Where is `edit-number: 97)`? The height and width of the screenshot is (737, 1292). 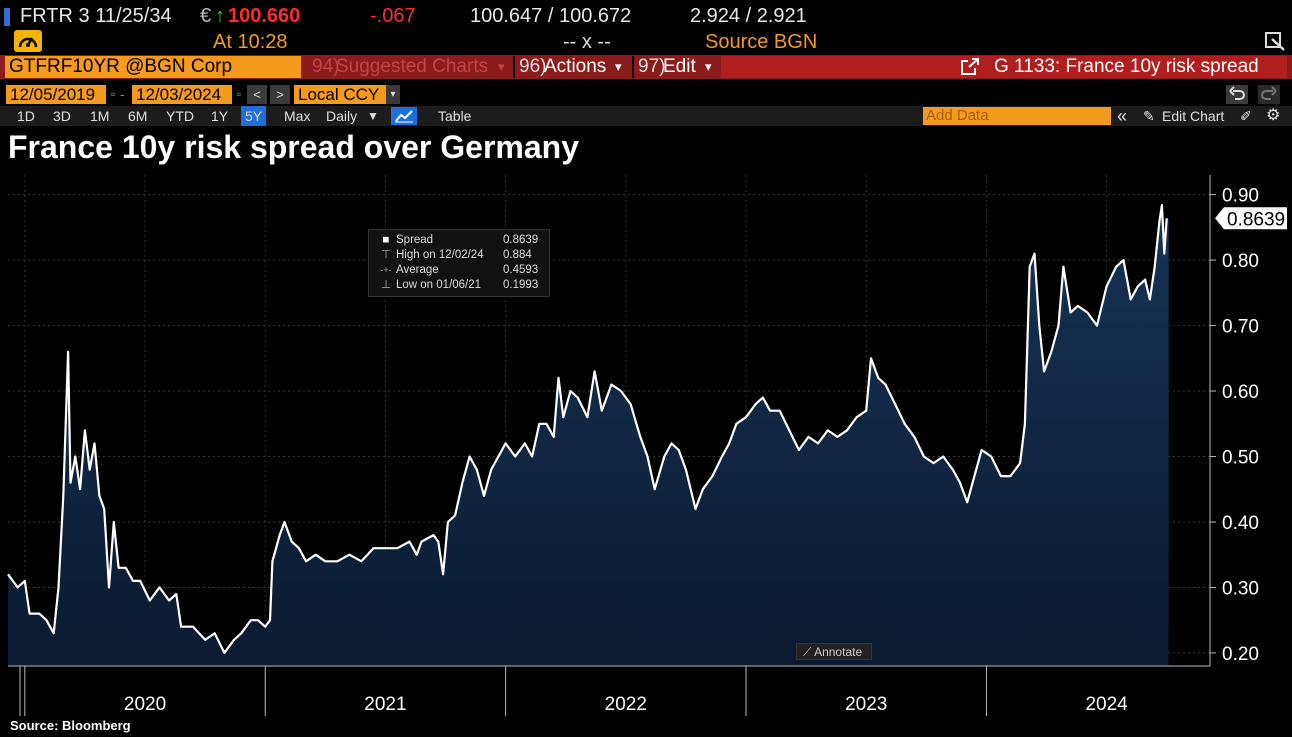 edit-number: 97) is located at coordinates (652, 66).